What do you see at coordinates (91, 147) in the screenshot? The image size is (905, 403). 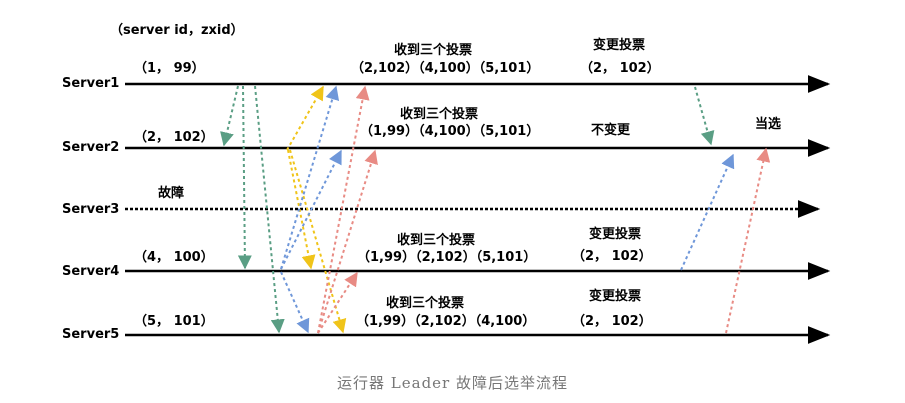 I see `server2-name: Server2` at bounding box center [91, 147].